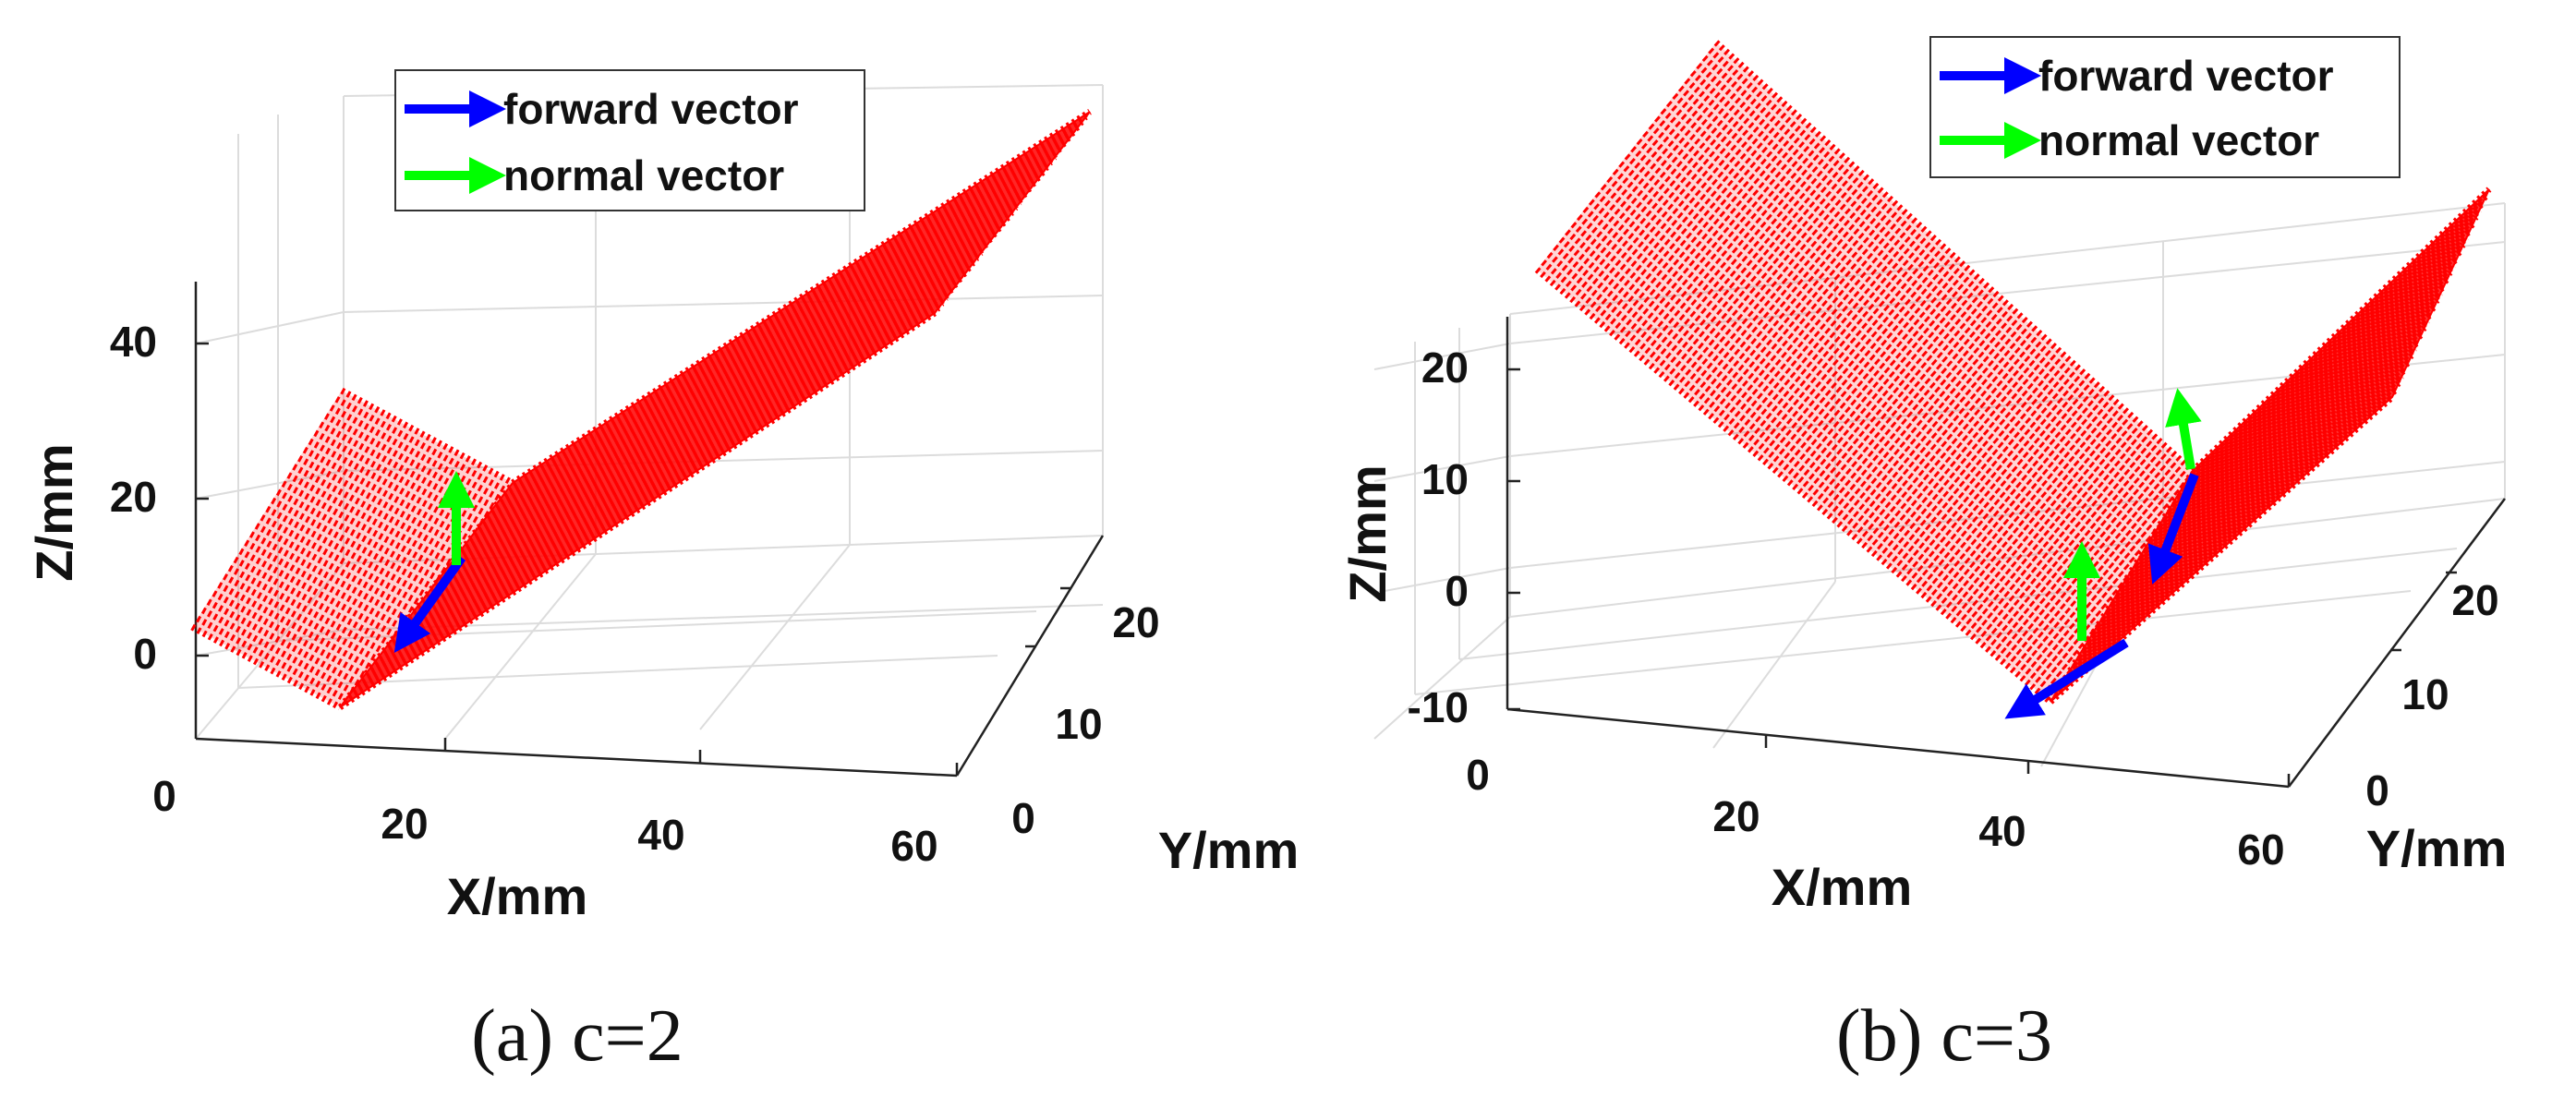  What do you see at coordinates (1078, 724) in the screenshot?
I see `panel-a-y-tick: 10` at bounding box center [1078, 724].